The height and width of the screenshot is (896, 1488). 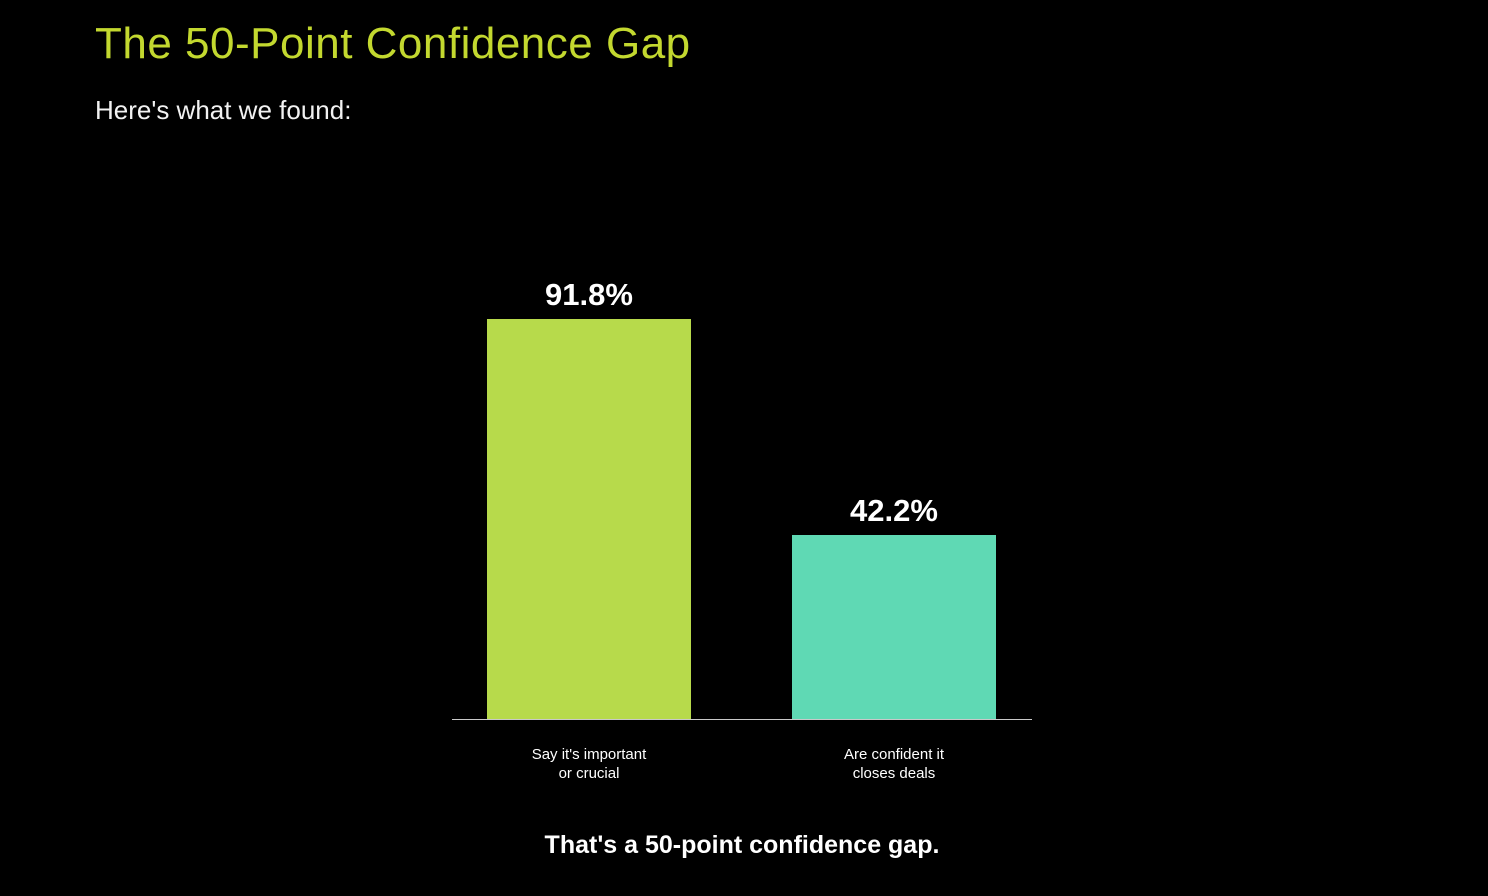 What do you see at coordinates (393, 43) in the screenshot?
I see `page-title: The 50-Point Confidence Gap` at bounding box center [393, 43].